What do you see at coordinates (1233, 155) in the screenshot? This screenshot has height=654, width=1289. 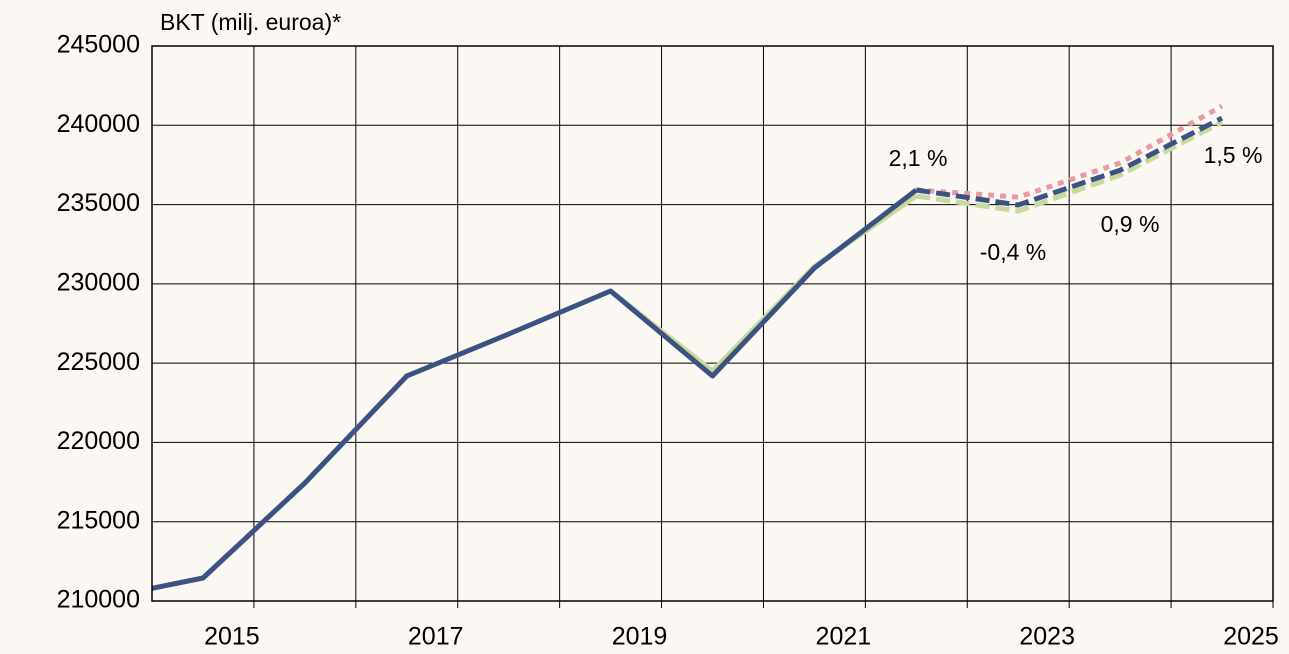 I see `annotation: 1,5 %` at bounding box center [1233, 155].